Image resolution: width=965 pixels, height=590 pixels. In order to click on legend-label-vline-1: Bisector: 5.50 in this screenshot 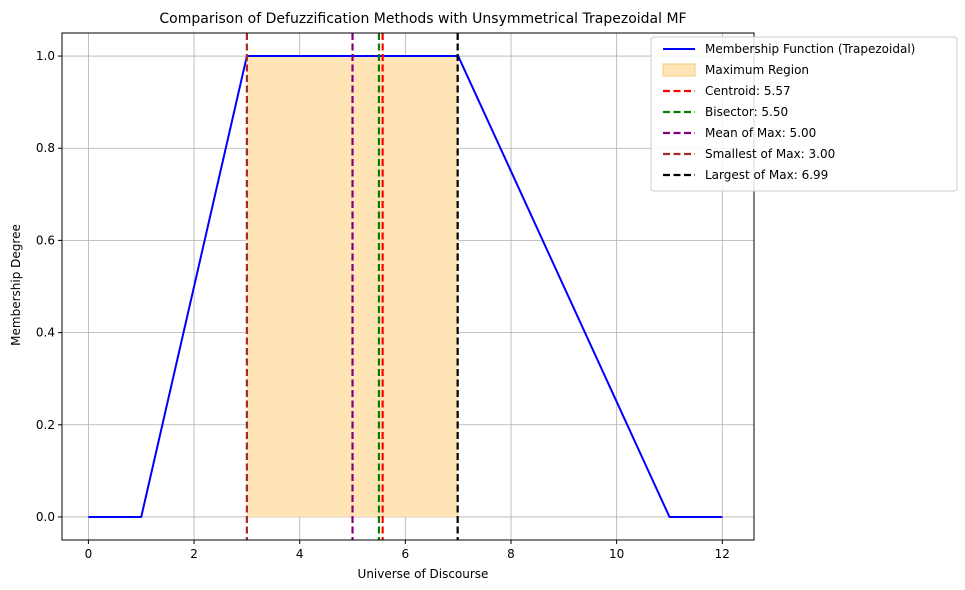, I will do `click(746, 112)`.